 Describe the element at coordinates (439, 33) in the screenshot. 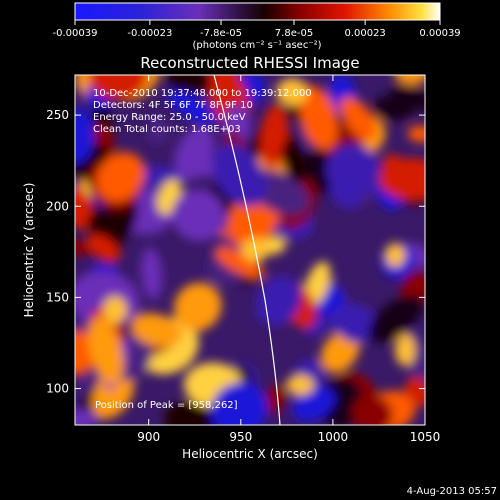

I see `colorbar-tick-label: 0.00039` at that location.